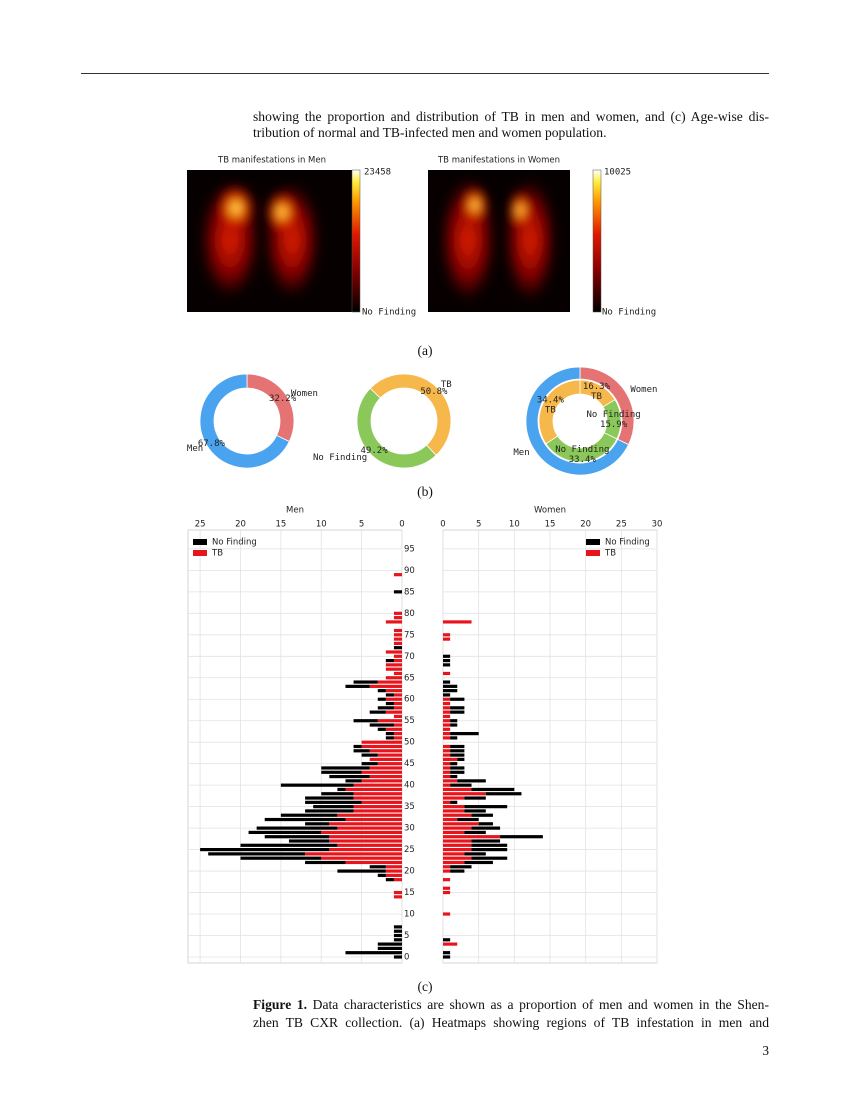 The height and width of the screenshot is (1100, 850). Describe the element at coordinates (409, 721) in the screenshot. I see `y-tick-label: 55` at that location.